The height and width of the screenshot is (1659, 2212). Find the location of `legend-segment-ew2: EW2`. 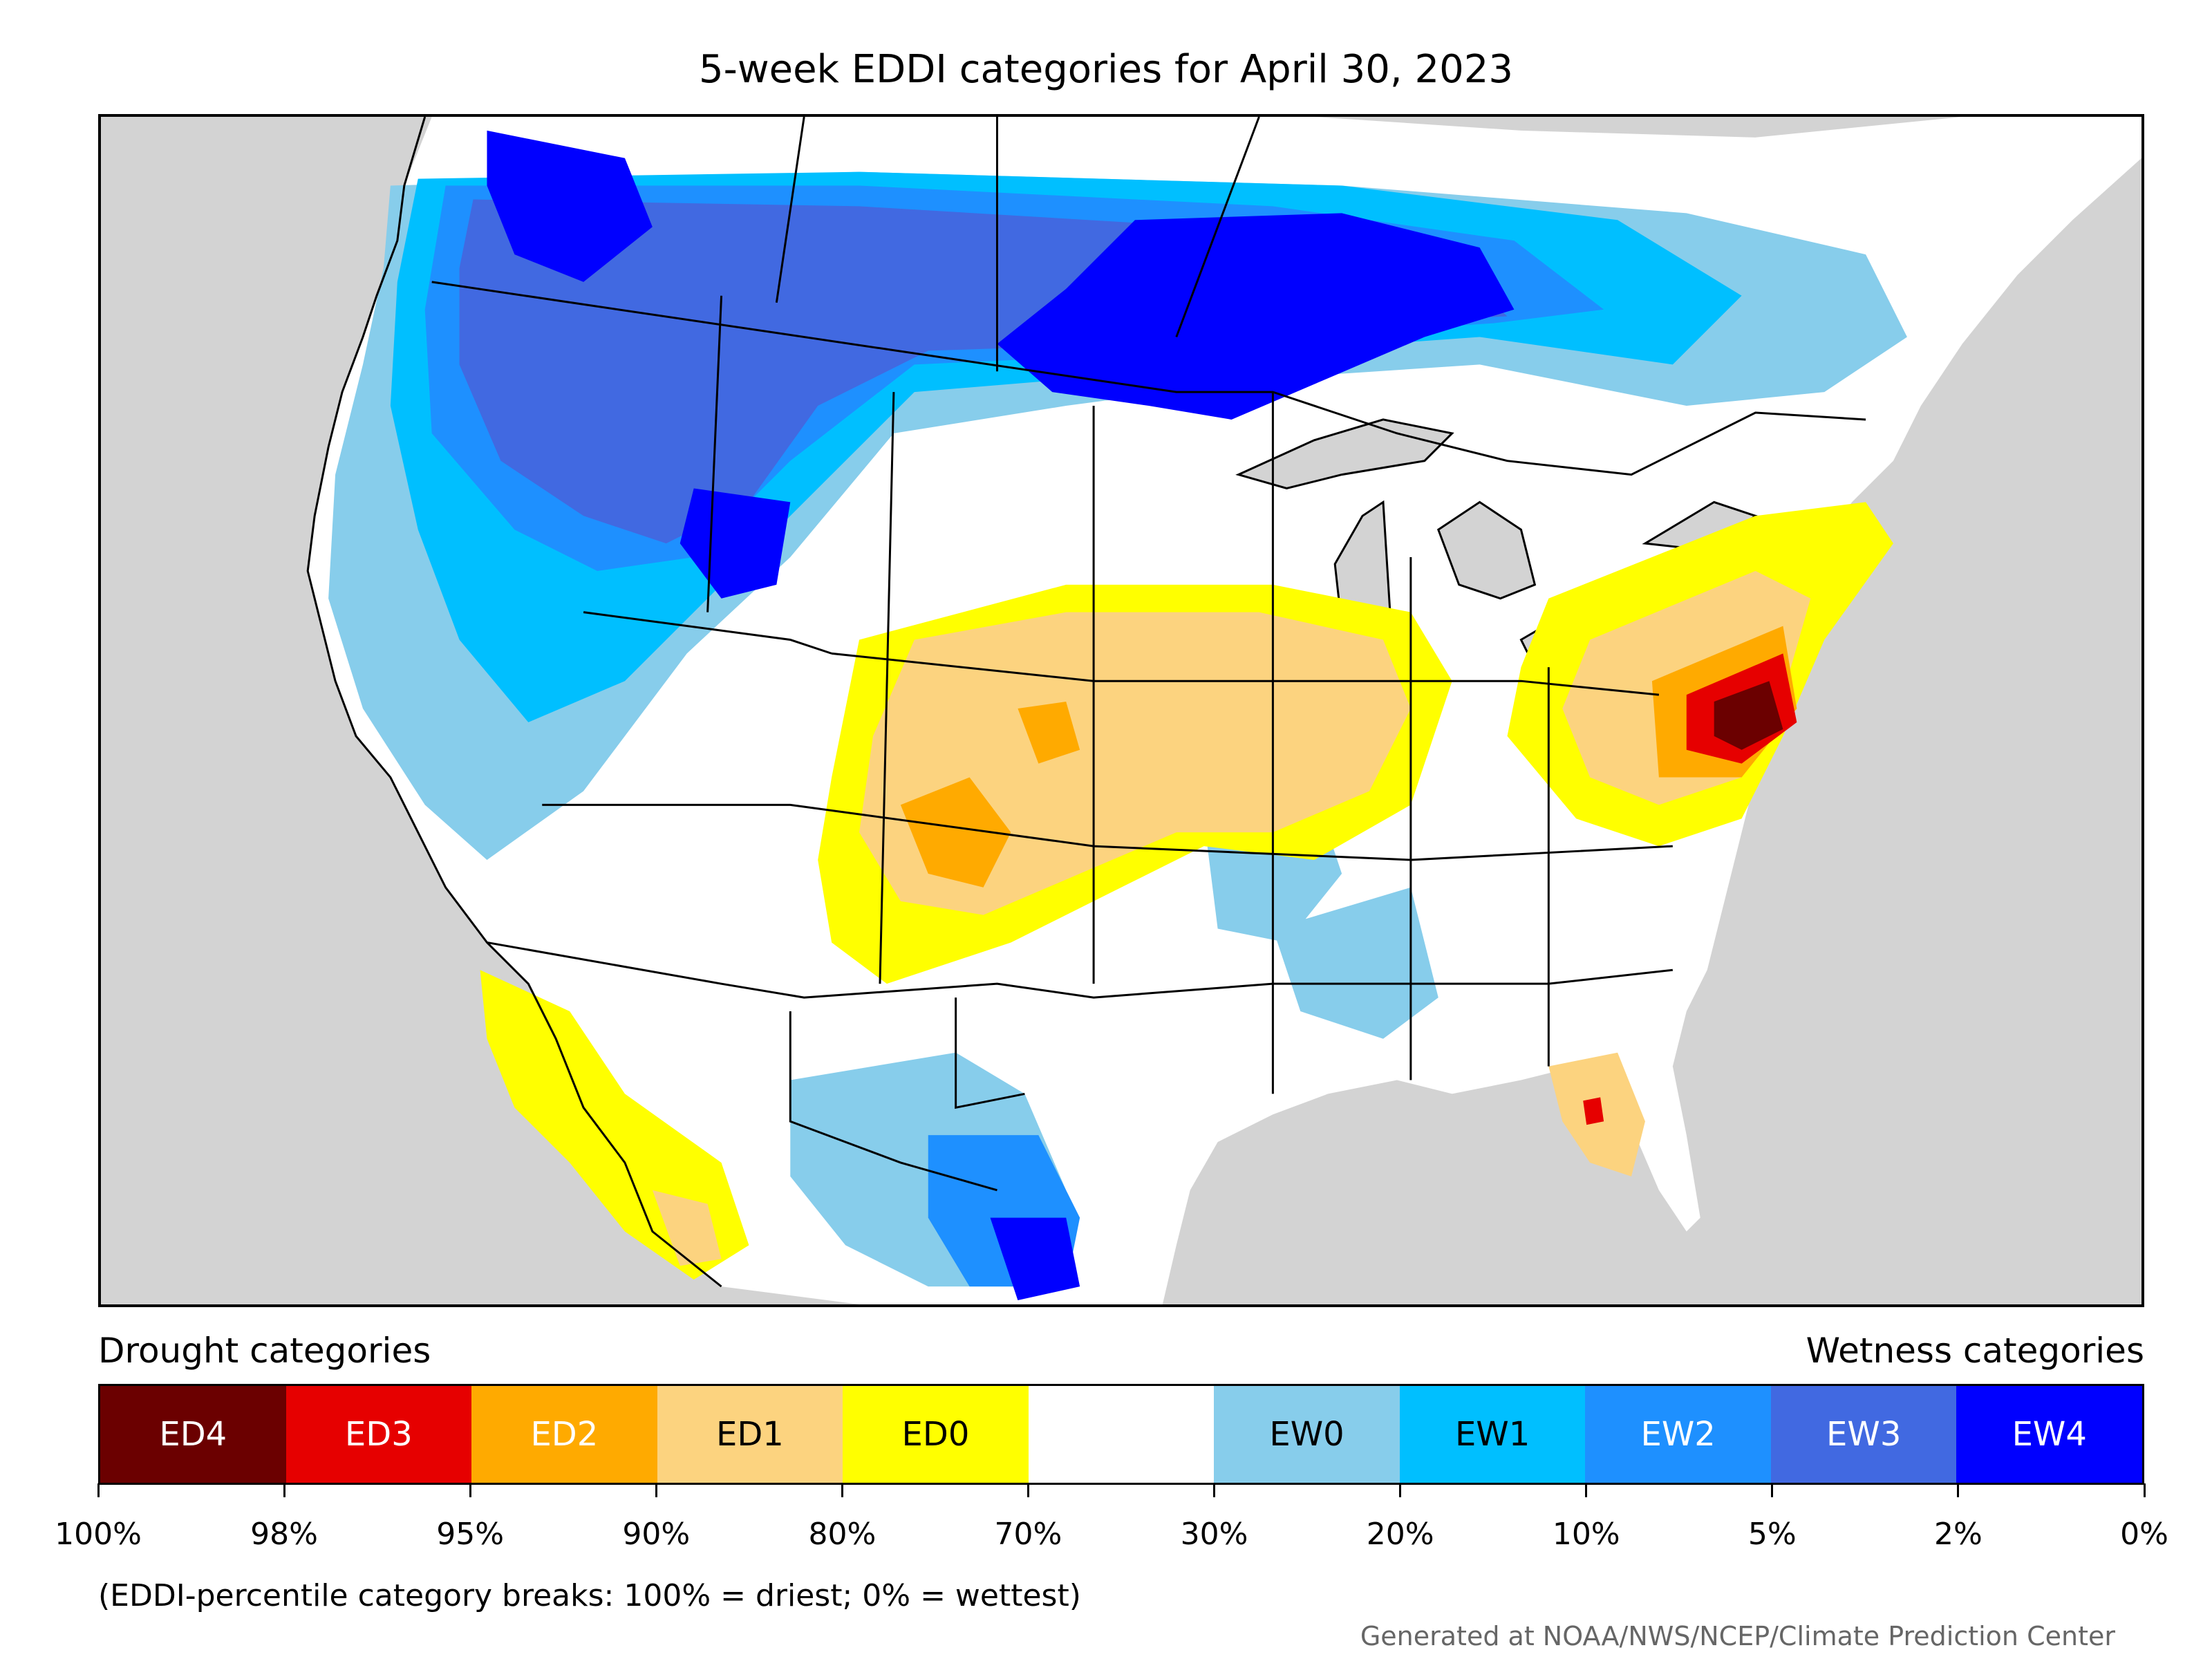

legend-segment-ew2: EW2 is located at coordinates (1678, 1434).